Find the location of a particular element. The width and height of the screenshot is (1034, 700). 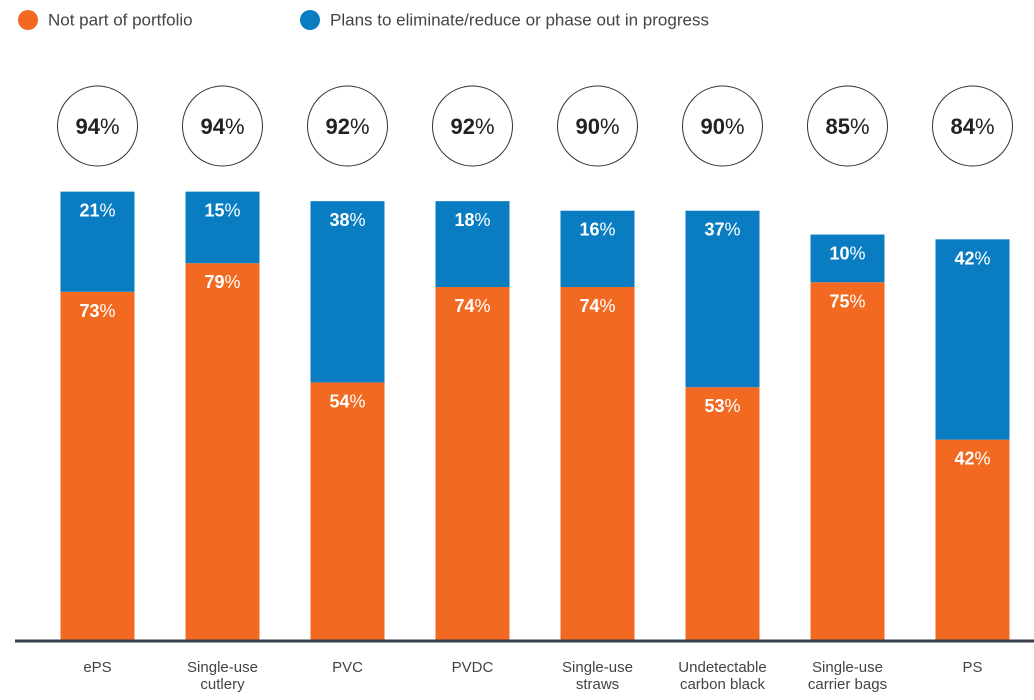

x-tick-label: PS is located at coordinates (972, 667).